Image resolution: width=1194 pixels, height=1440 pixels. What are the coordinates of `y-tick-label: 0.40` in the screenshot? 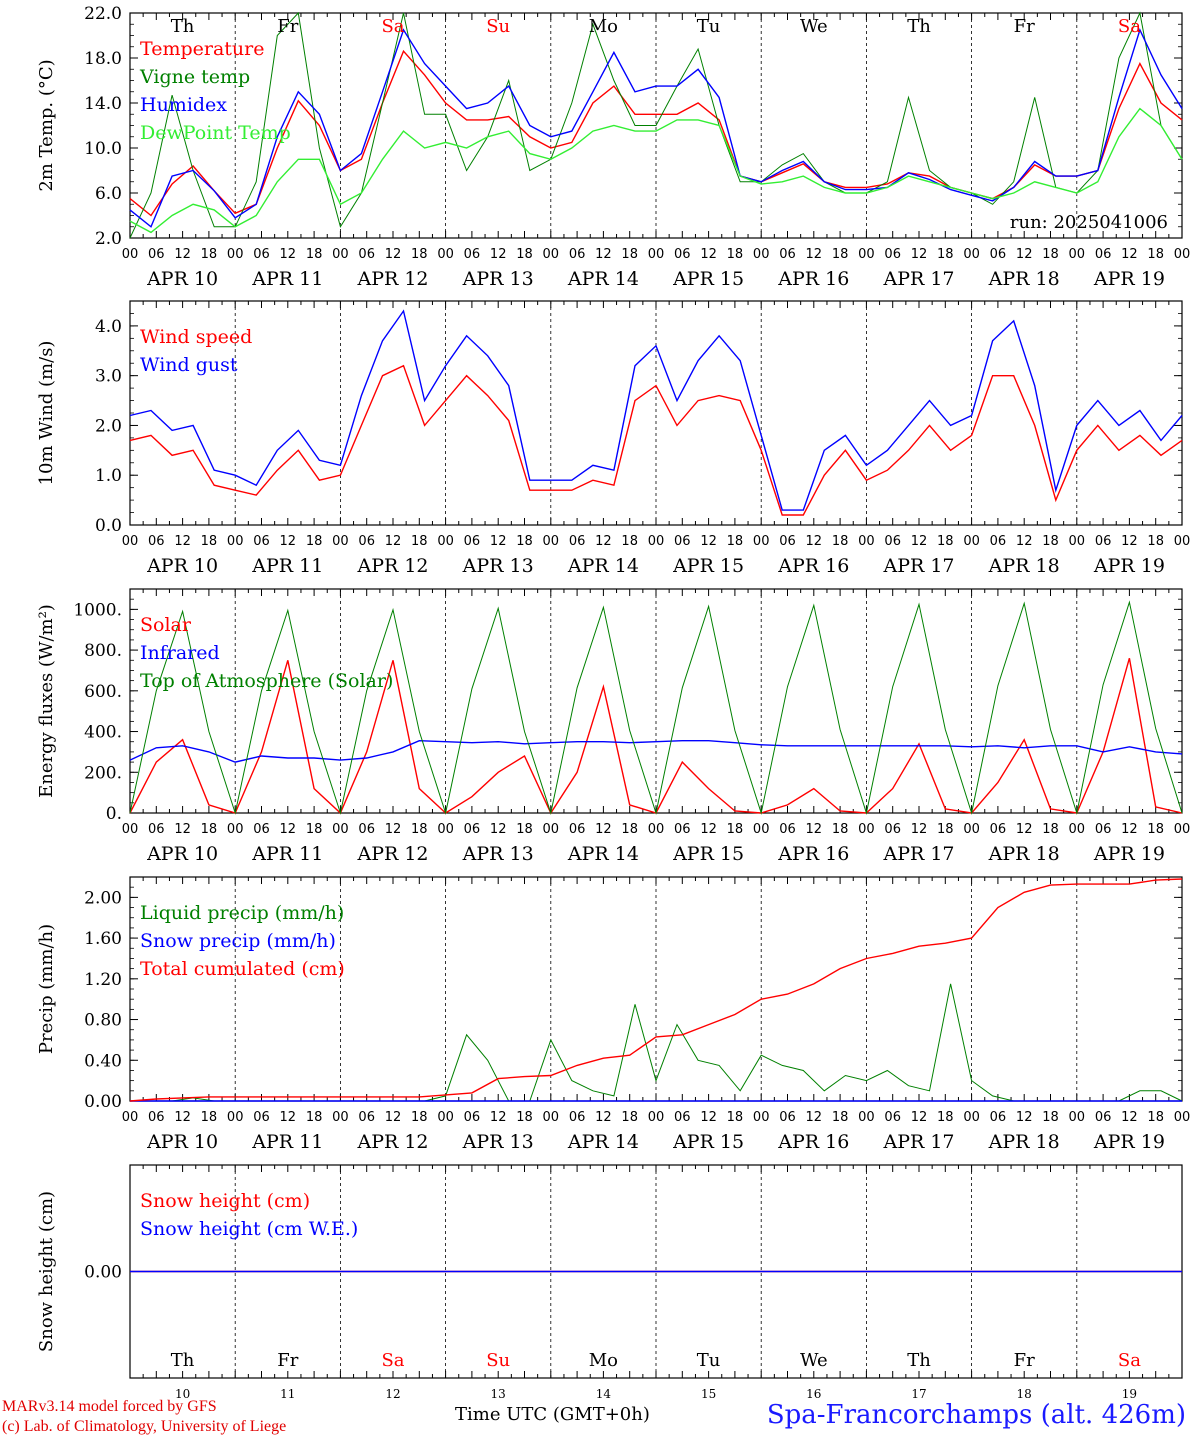 It's located at (103, 1061).